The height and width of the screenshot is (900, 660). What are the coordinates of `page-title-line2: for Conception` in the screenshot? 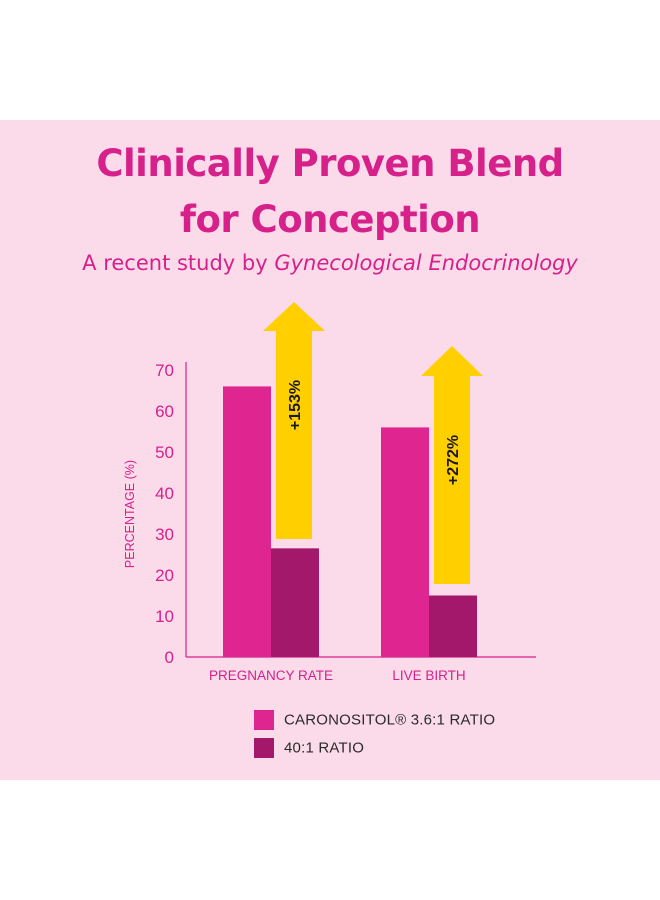 It's located at (330, 219).